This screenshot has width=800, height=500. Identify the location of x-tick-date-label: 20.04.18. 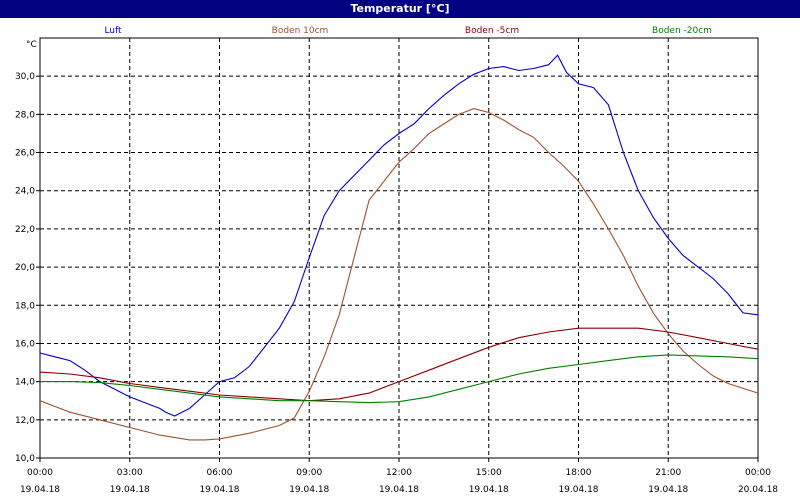
(758, 490).